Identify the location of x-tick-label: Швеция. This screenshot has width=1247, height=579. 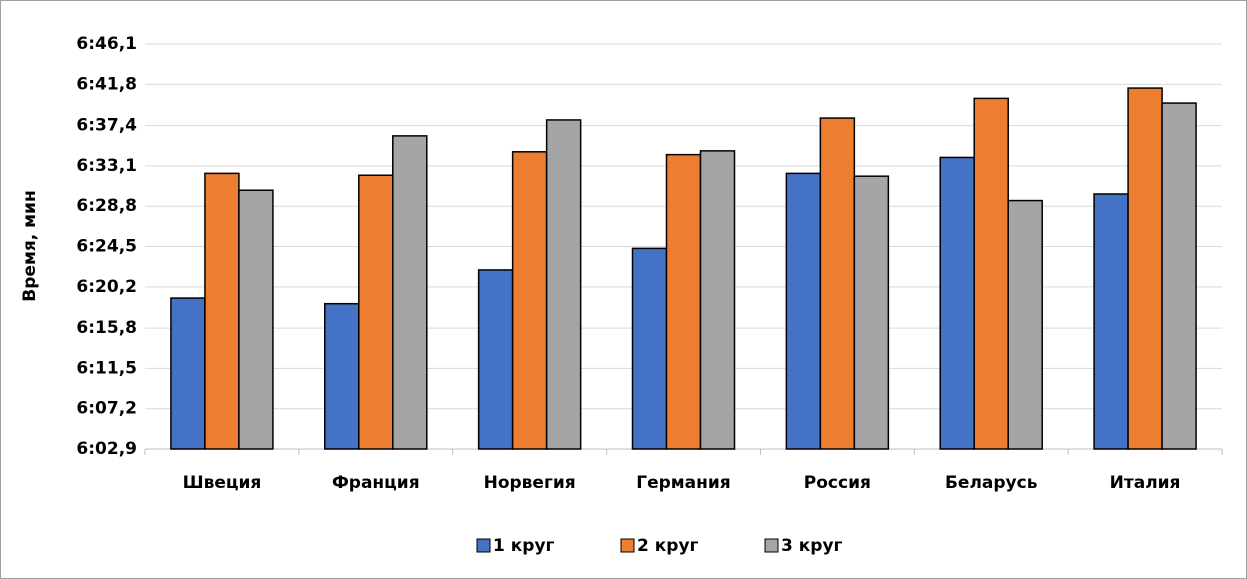
(222, 483).